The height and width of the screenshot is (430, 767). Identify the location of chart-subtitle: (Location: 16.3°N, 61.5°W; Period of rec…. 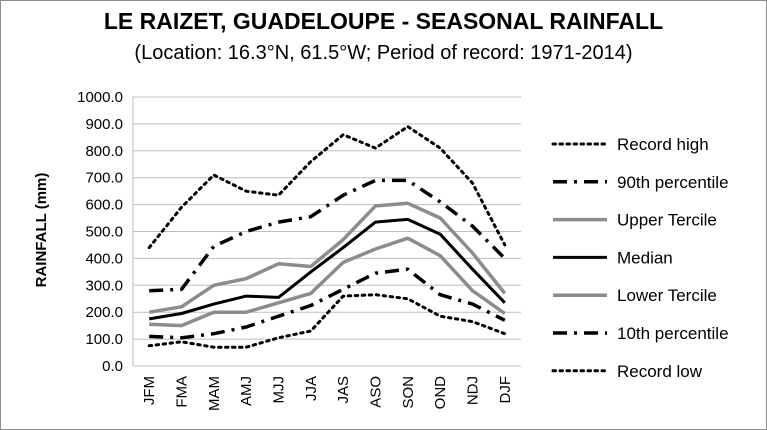
(383, 53).